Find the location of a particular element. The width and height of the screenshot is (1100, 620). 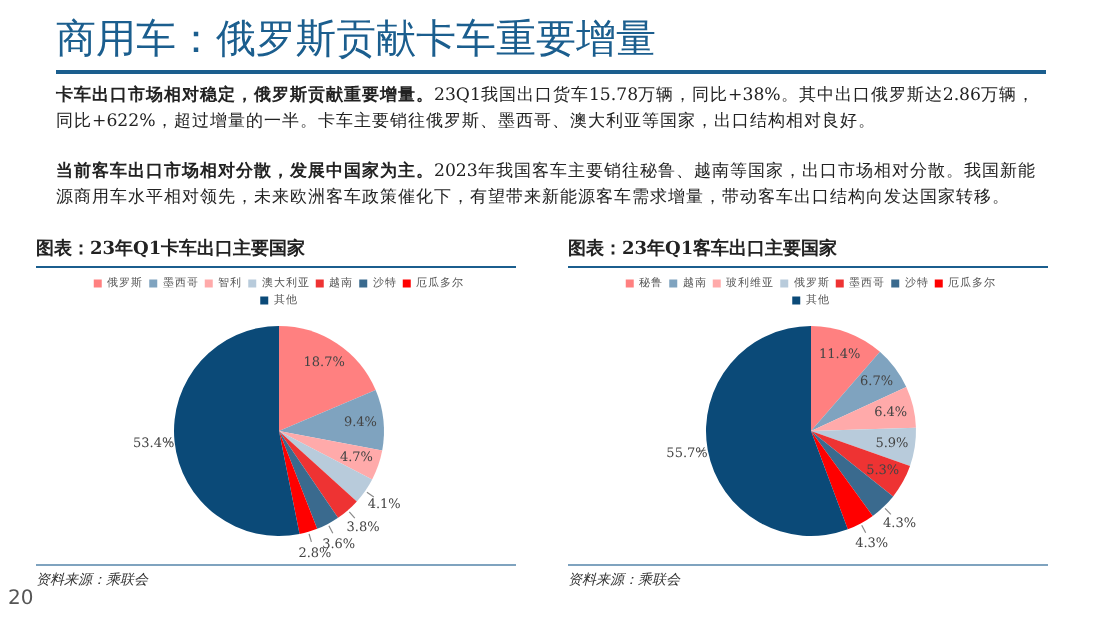

text: 20 is located at coordinates (21, 599).